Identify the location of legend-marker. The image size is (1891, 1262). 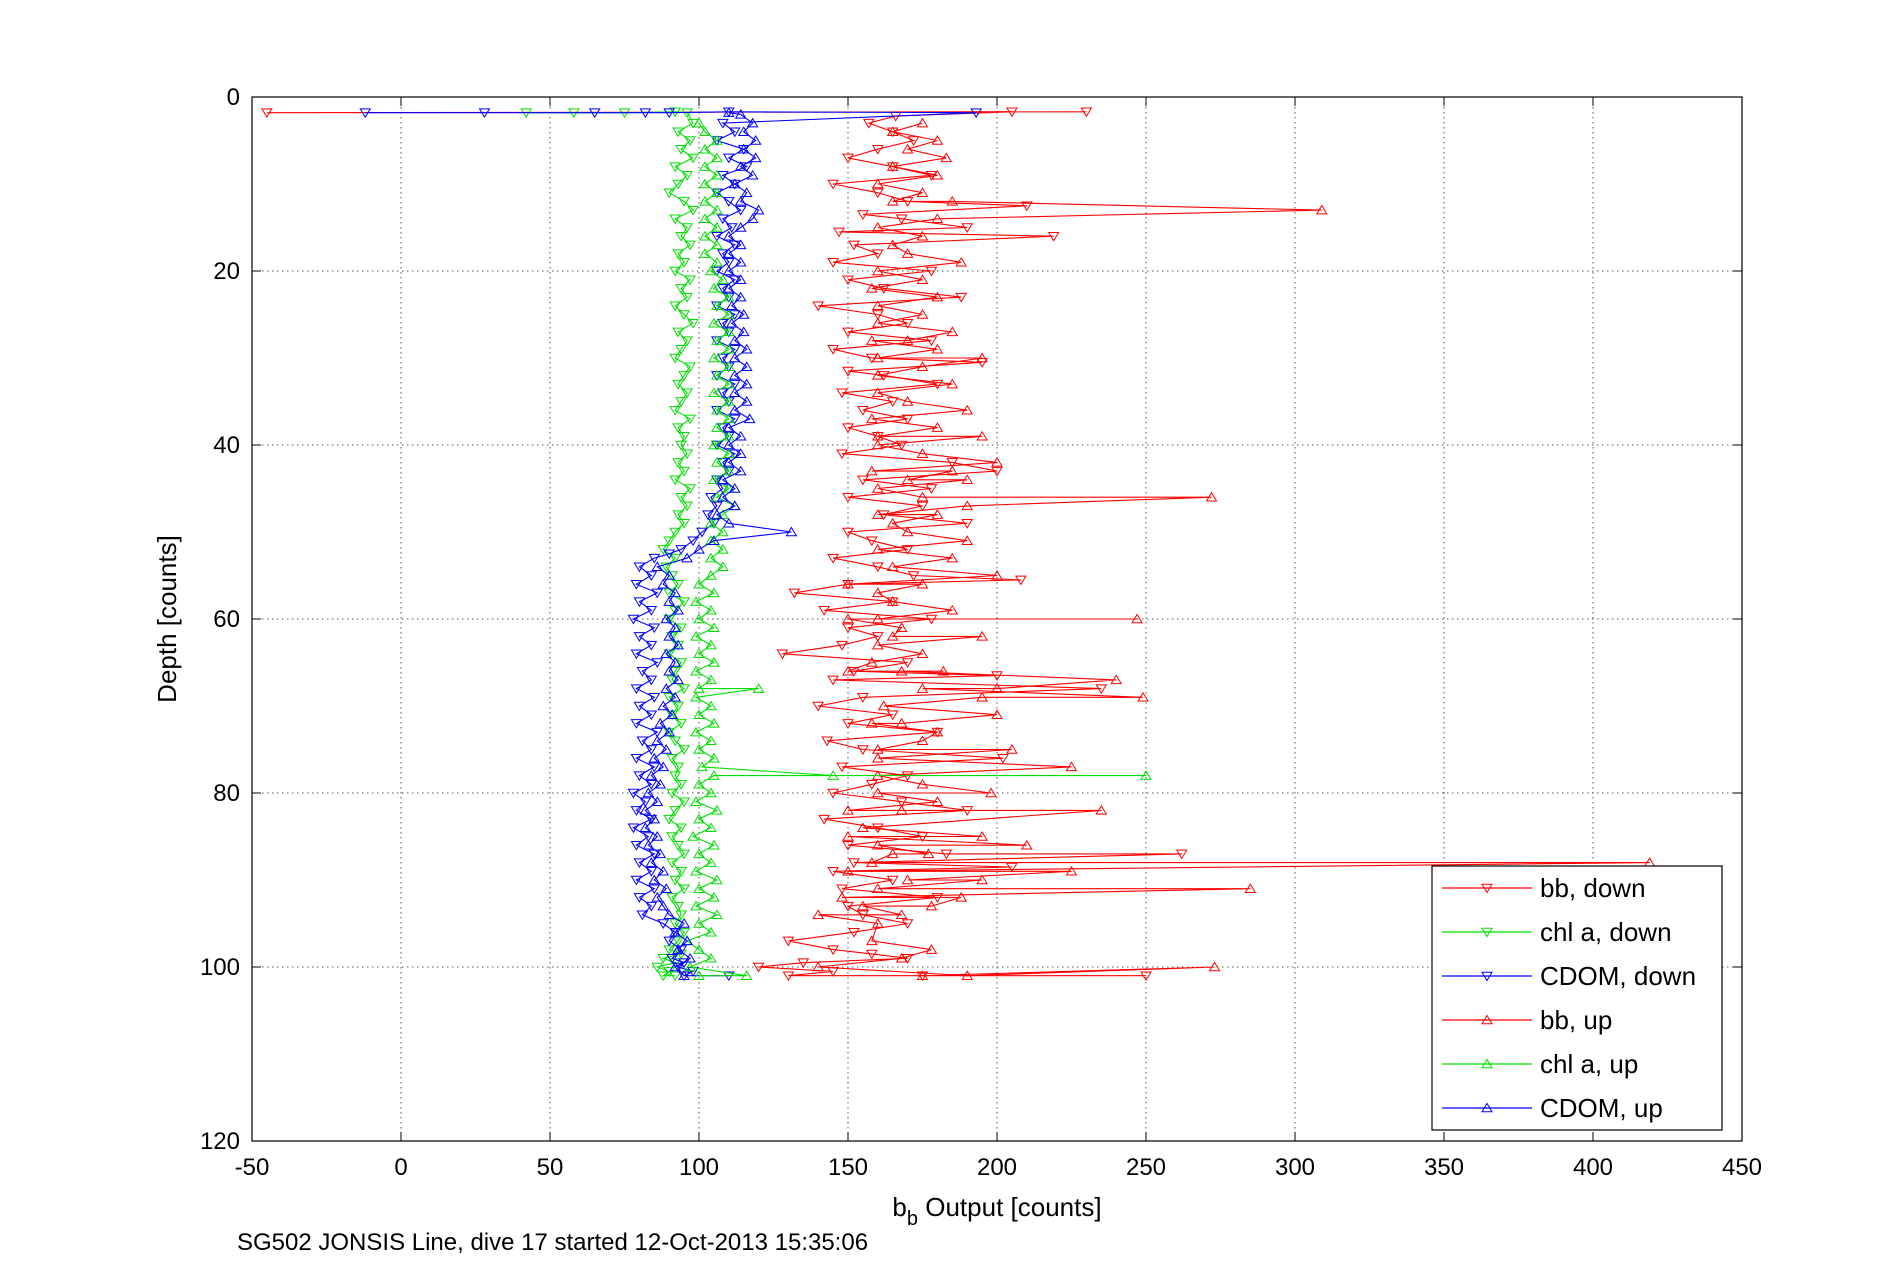
(1487, 888).